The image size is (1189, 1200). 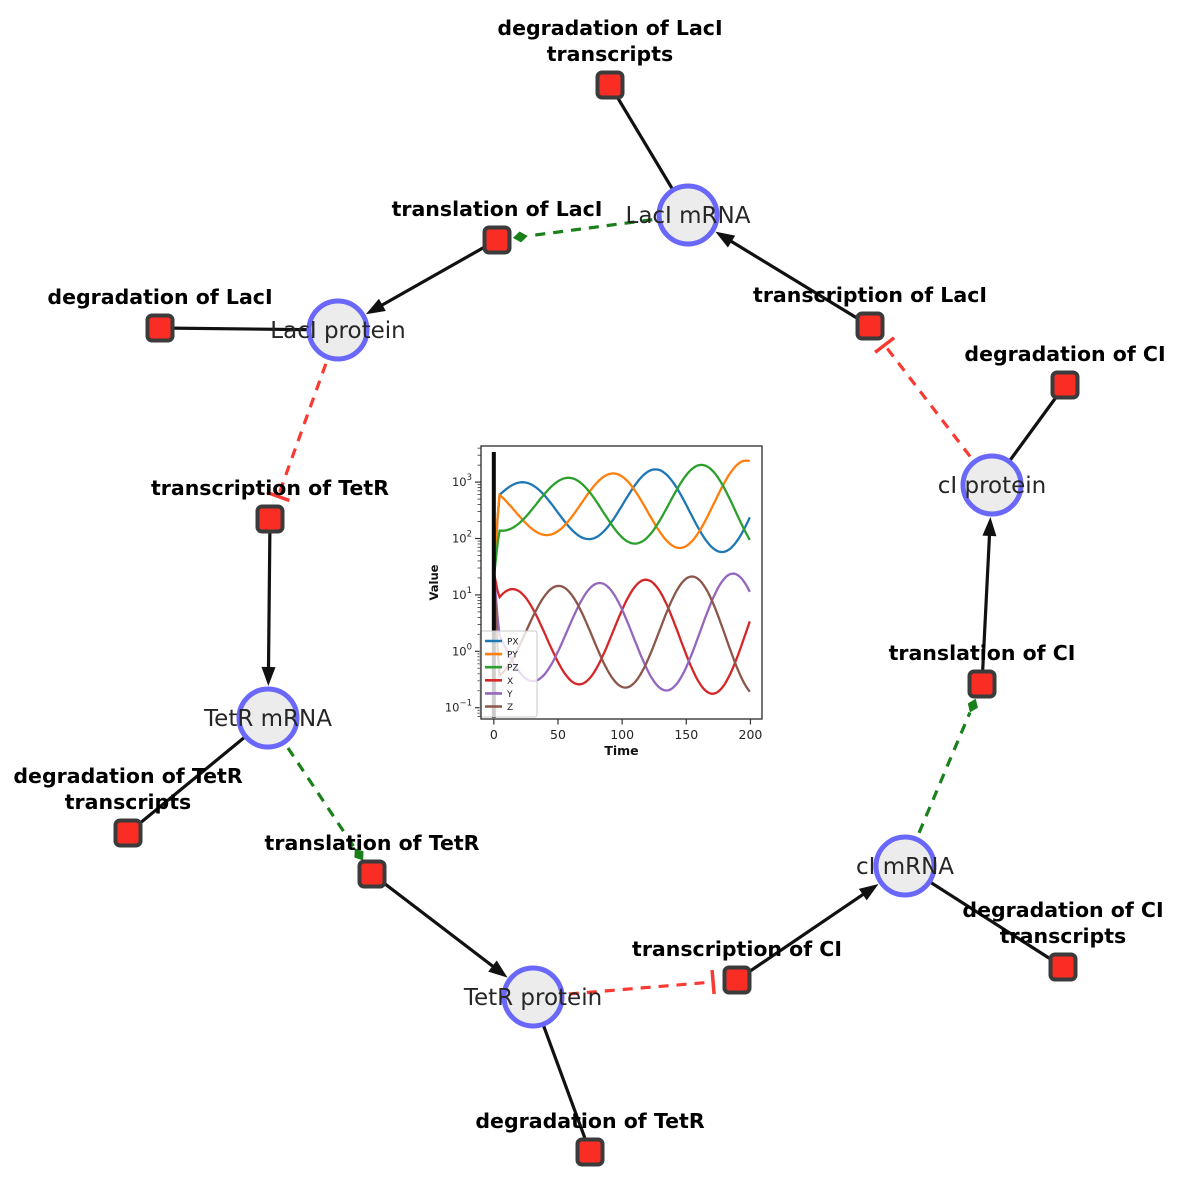 I want to click on chart-series-Z, so click(x=621, y=632).